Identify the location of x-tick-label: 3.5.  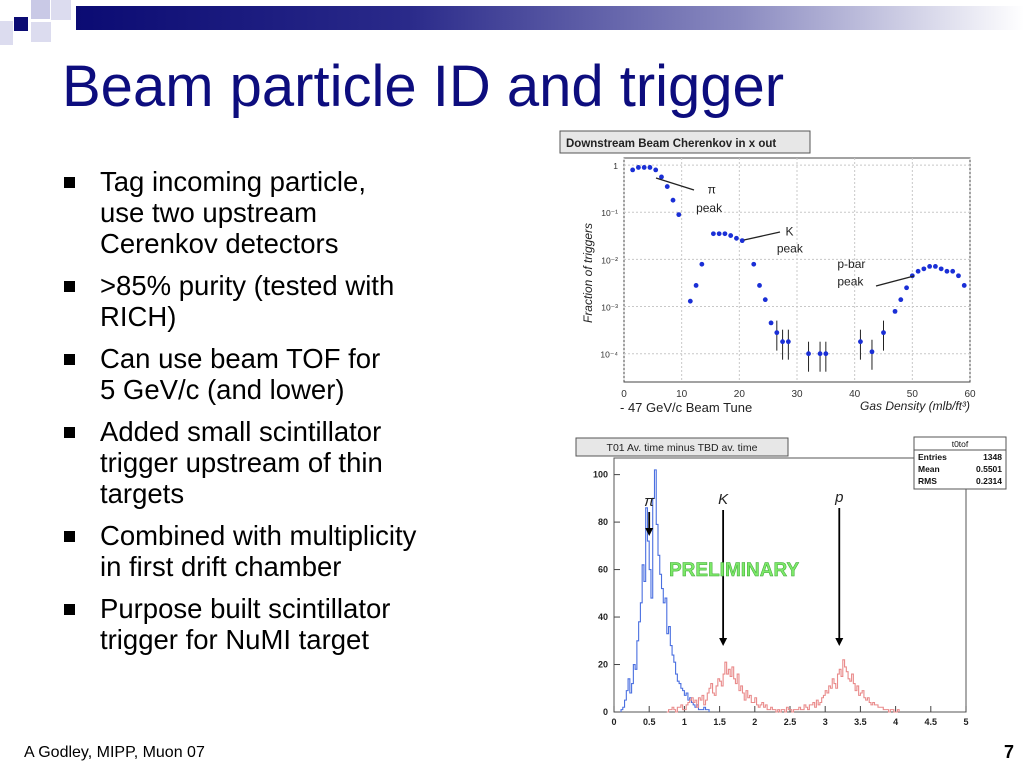
(860, 722).